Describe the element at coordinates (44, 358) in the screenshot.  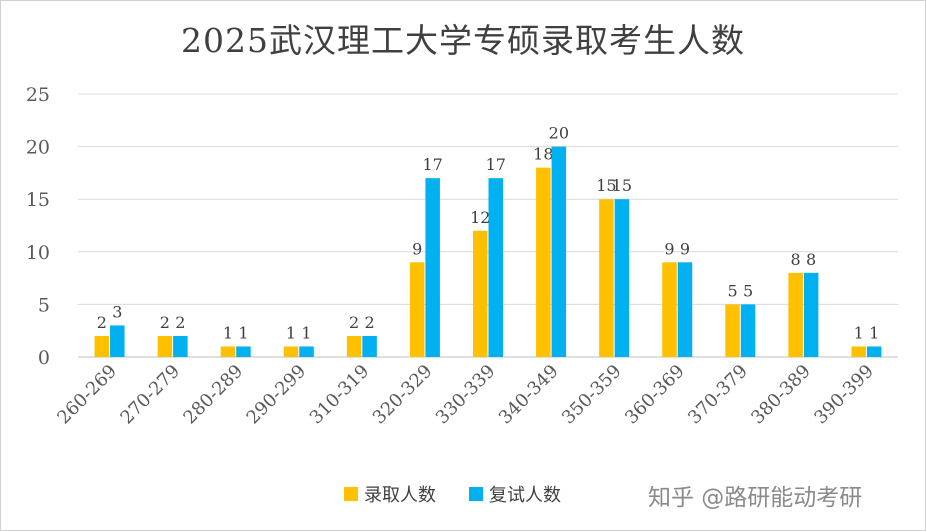
I see `y-tick-label: 0` at that location.